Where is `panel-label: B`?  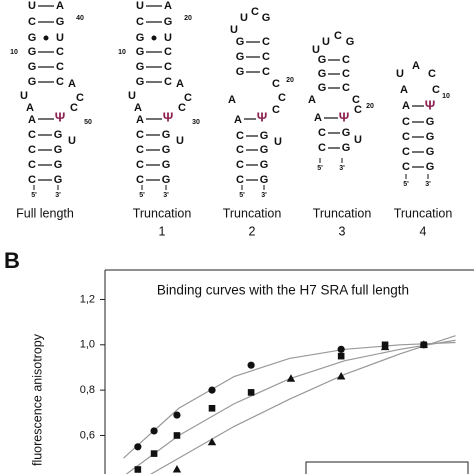
panel-label: B is located at coordinates (12, 260).